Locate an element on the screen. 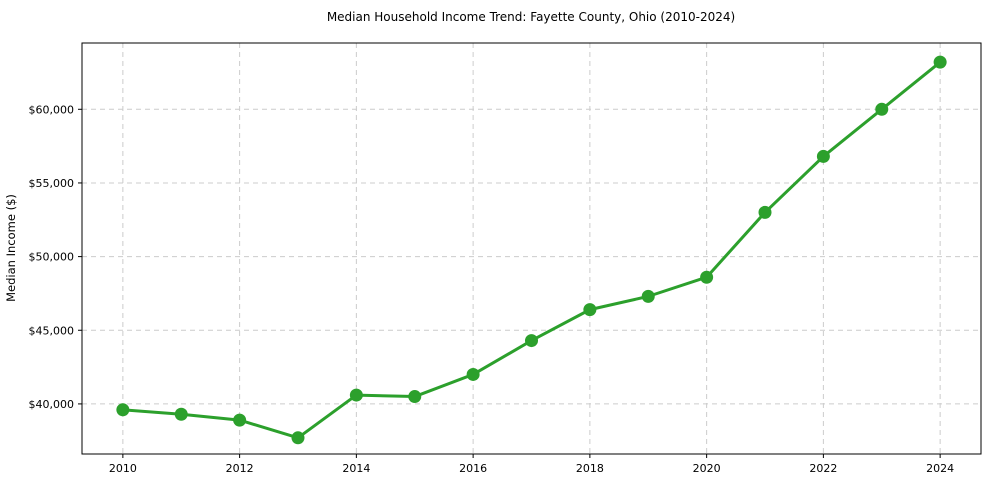  y-axis-label: Median Income ($) is located at coordinates (11, 248).